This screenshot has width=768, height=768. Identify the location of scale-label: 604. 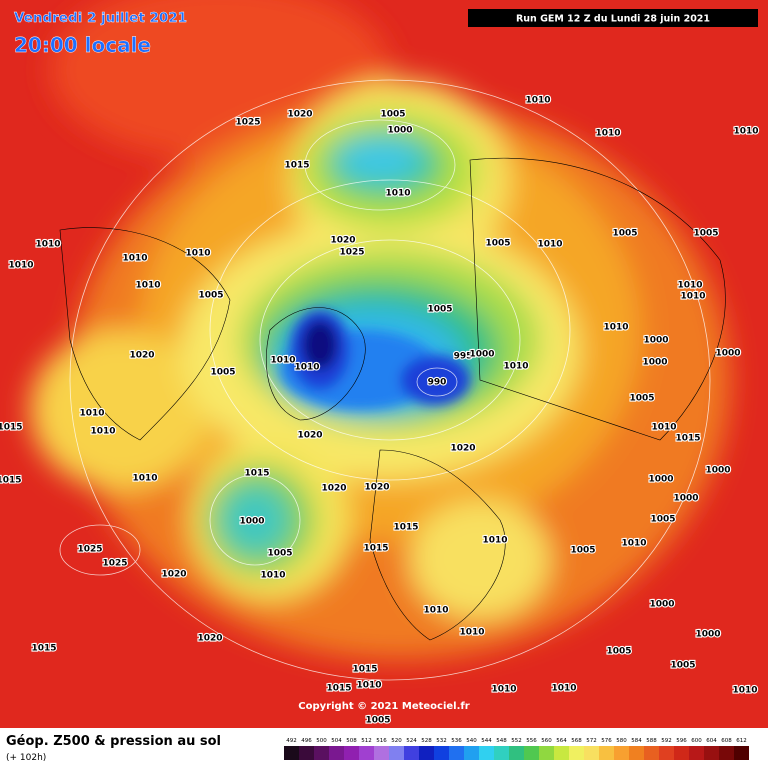
(711, 741).